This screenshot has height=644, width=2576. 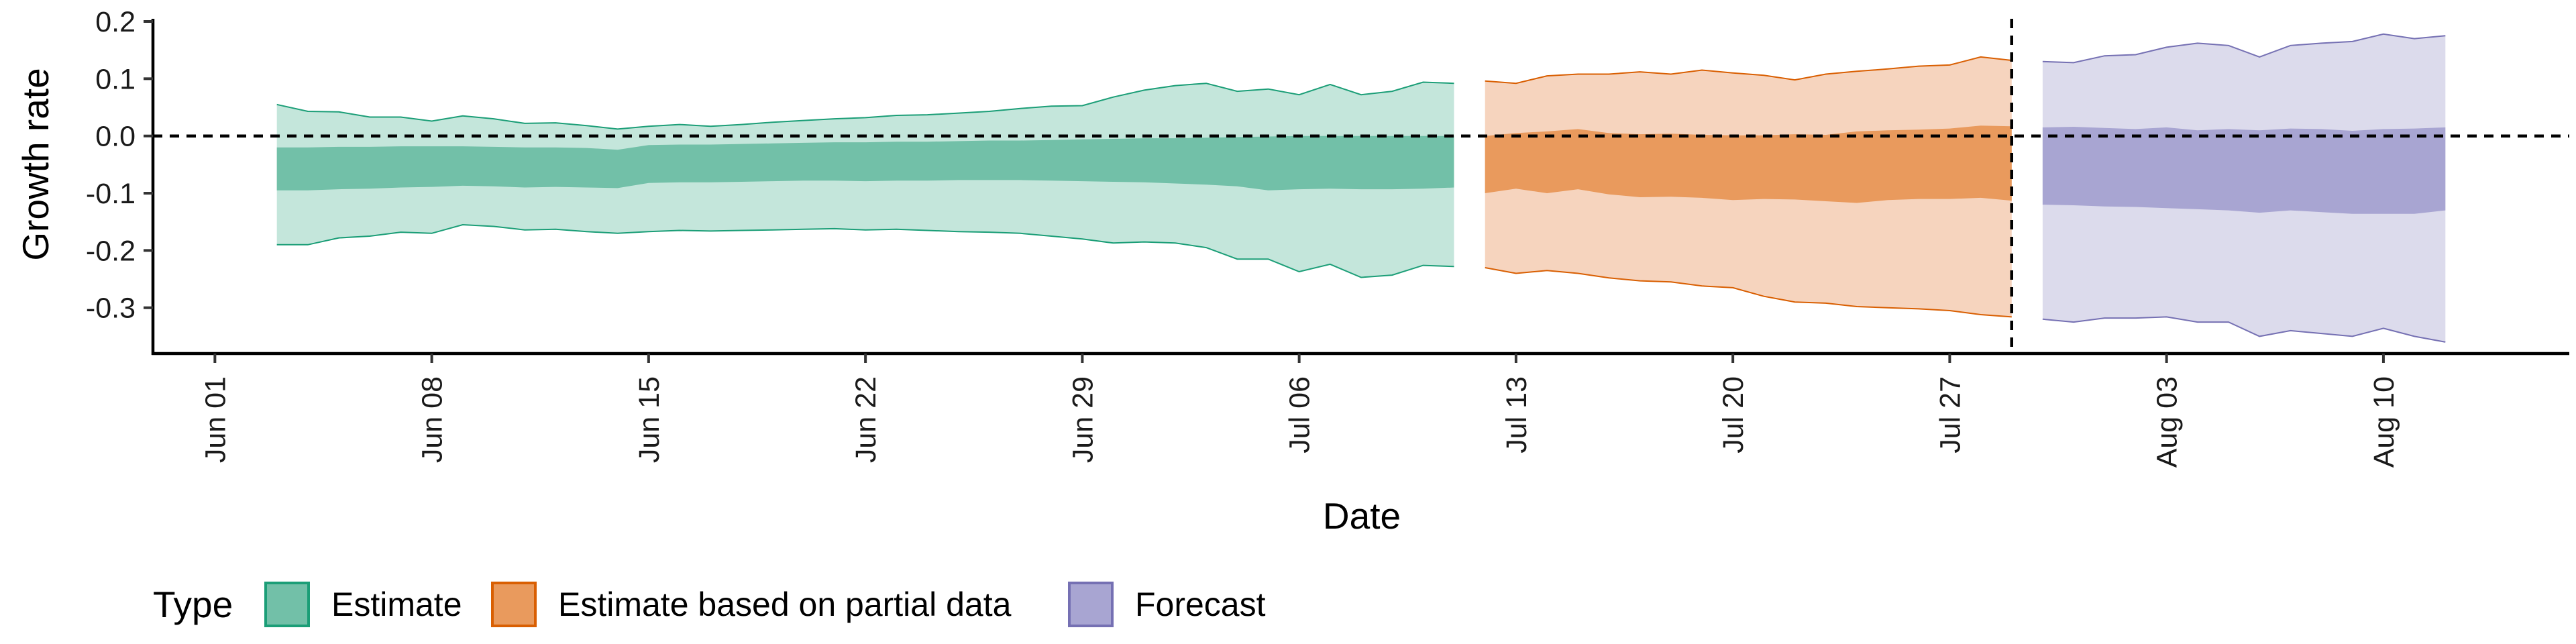 What do you see at coordinates (1200, 604) in the screenshot?
I see `forecast-legend-label: Forecast` at bounding box center [1200, 604].